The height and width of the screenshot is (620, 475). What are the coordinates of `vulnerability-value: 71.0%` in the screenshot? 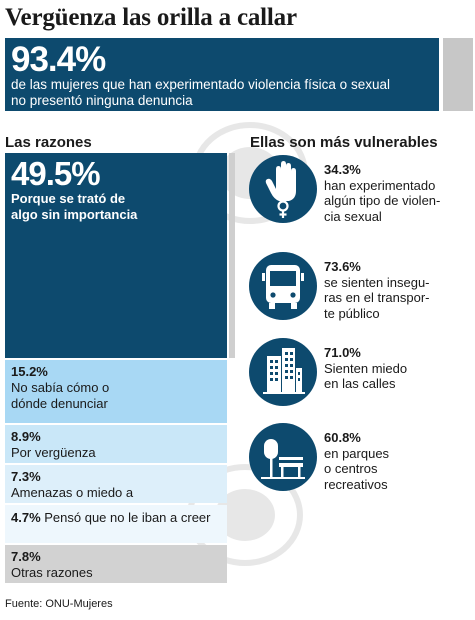 It's located at (342, 352).